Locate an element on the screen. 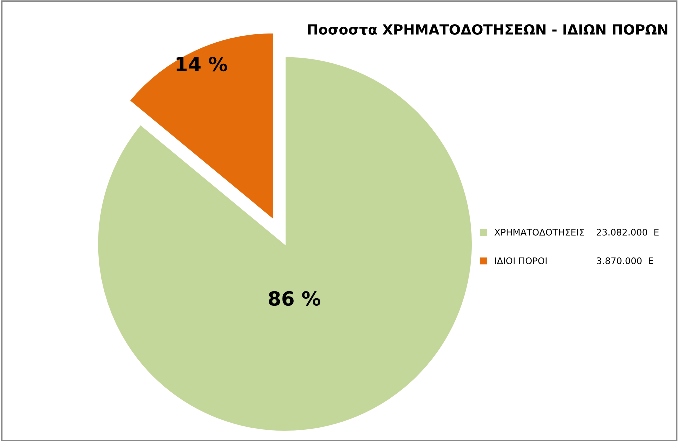 The image size is (679, 442). legend-label: ΙΔΙΟΙ ΠΟΡΟΙ 3.870.000 Ε is located at coordinates (574, 261).